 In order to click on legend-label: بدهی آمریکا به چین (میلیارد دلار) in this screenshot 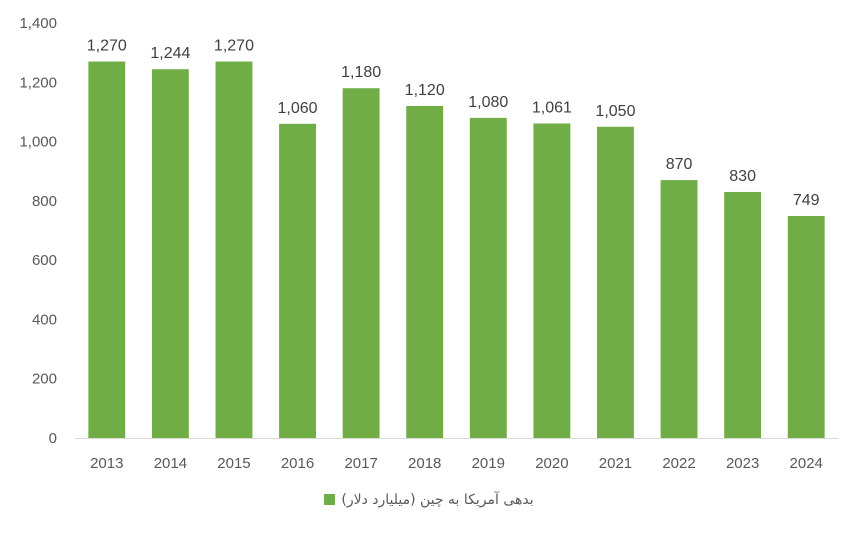, I will do `click(437, 500)`.